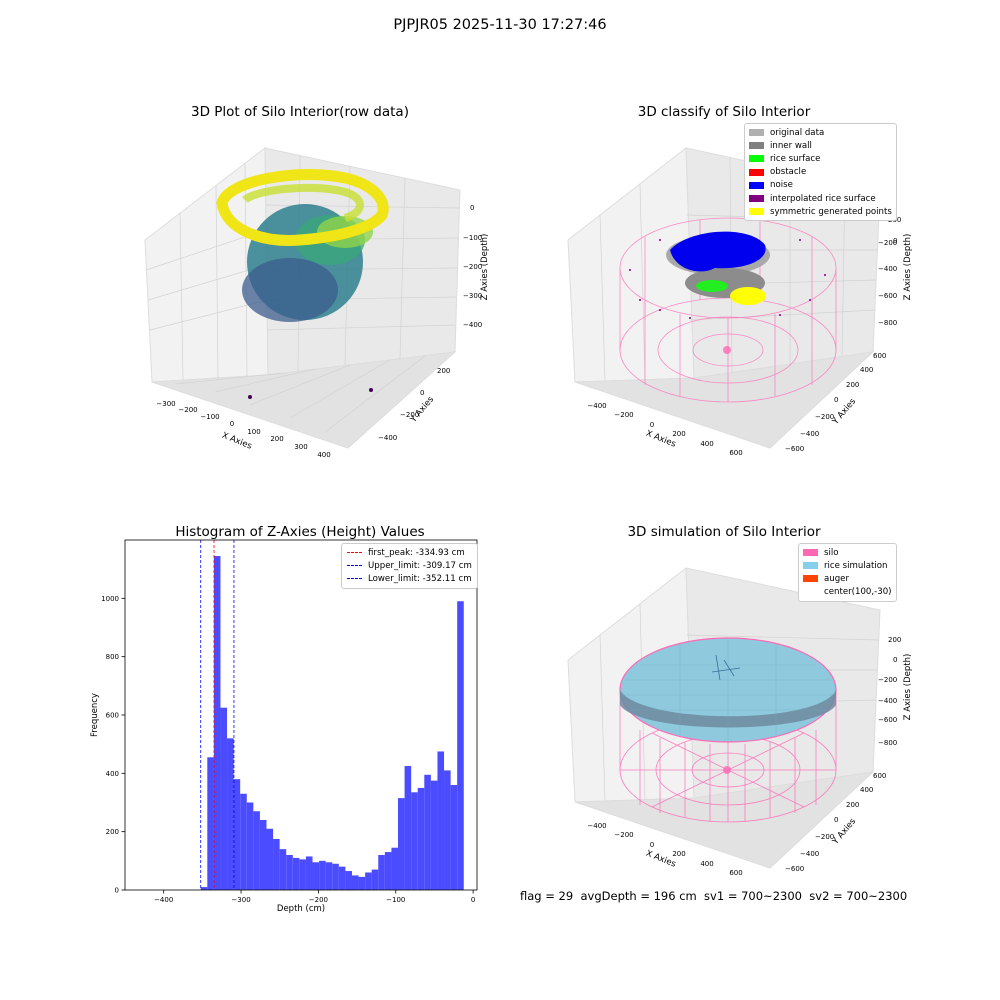 The image size is (1000, 1000). Describe the element at coordinates (500, 25) in the screenshot. I see `figure-title: PJPJR05 2025-11-30 17:27:46` at that location.